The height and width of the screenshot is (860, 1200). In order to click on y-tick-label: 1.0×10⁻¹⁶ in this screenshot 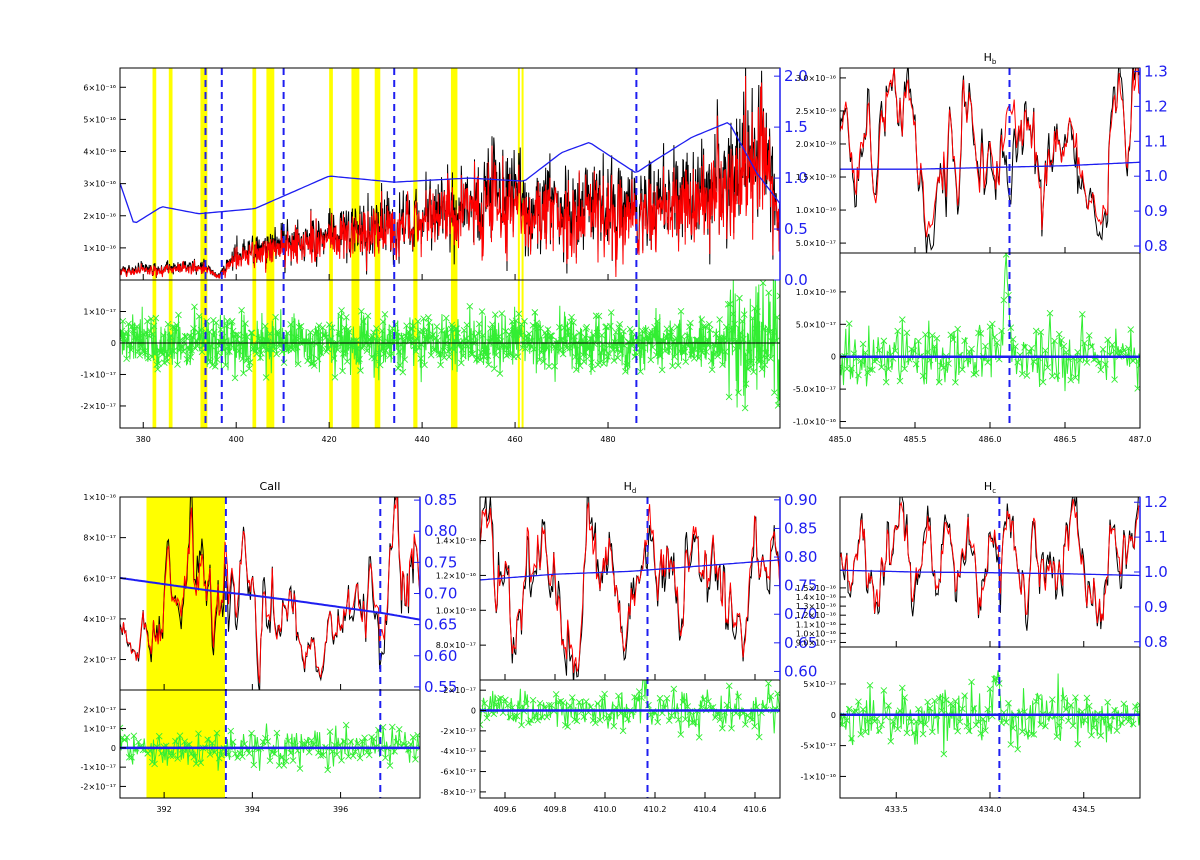, I will do `click(816, 633)`.